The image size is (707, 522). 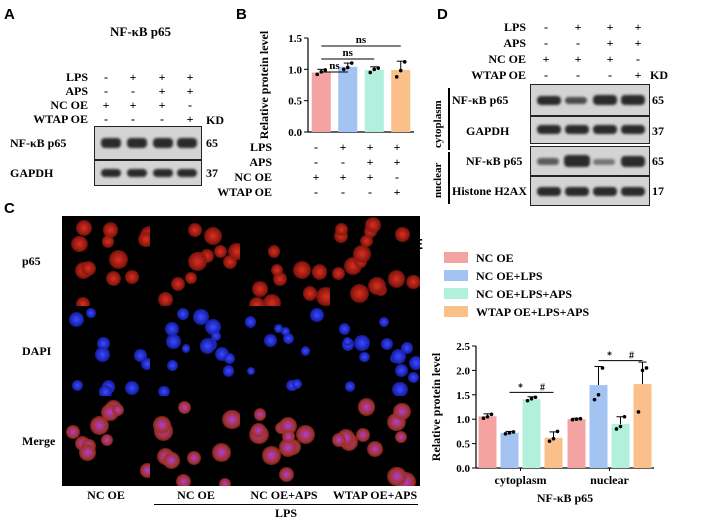 What do you see at coordinates (212, 143) in the screenshot?
I see `panel-a-kd-value: 65` at bounding box center [212, 143].